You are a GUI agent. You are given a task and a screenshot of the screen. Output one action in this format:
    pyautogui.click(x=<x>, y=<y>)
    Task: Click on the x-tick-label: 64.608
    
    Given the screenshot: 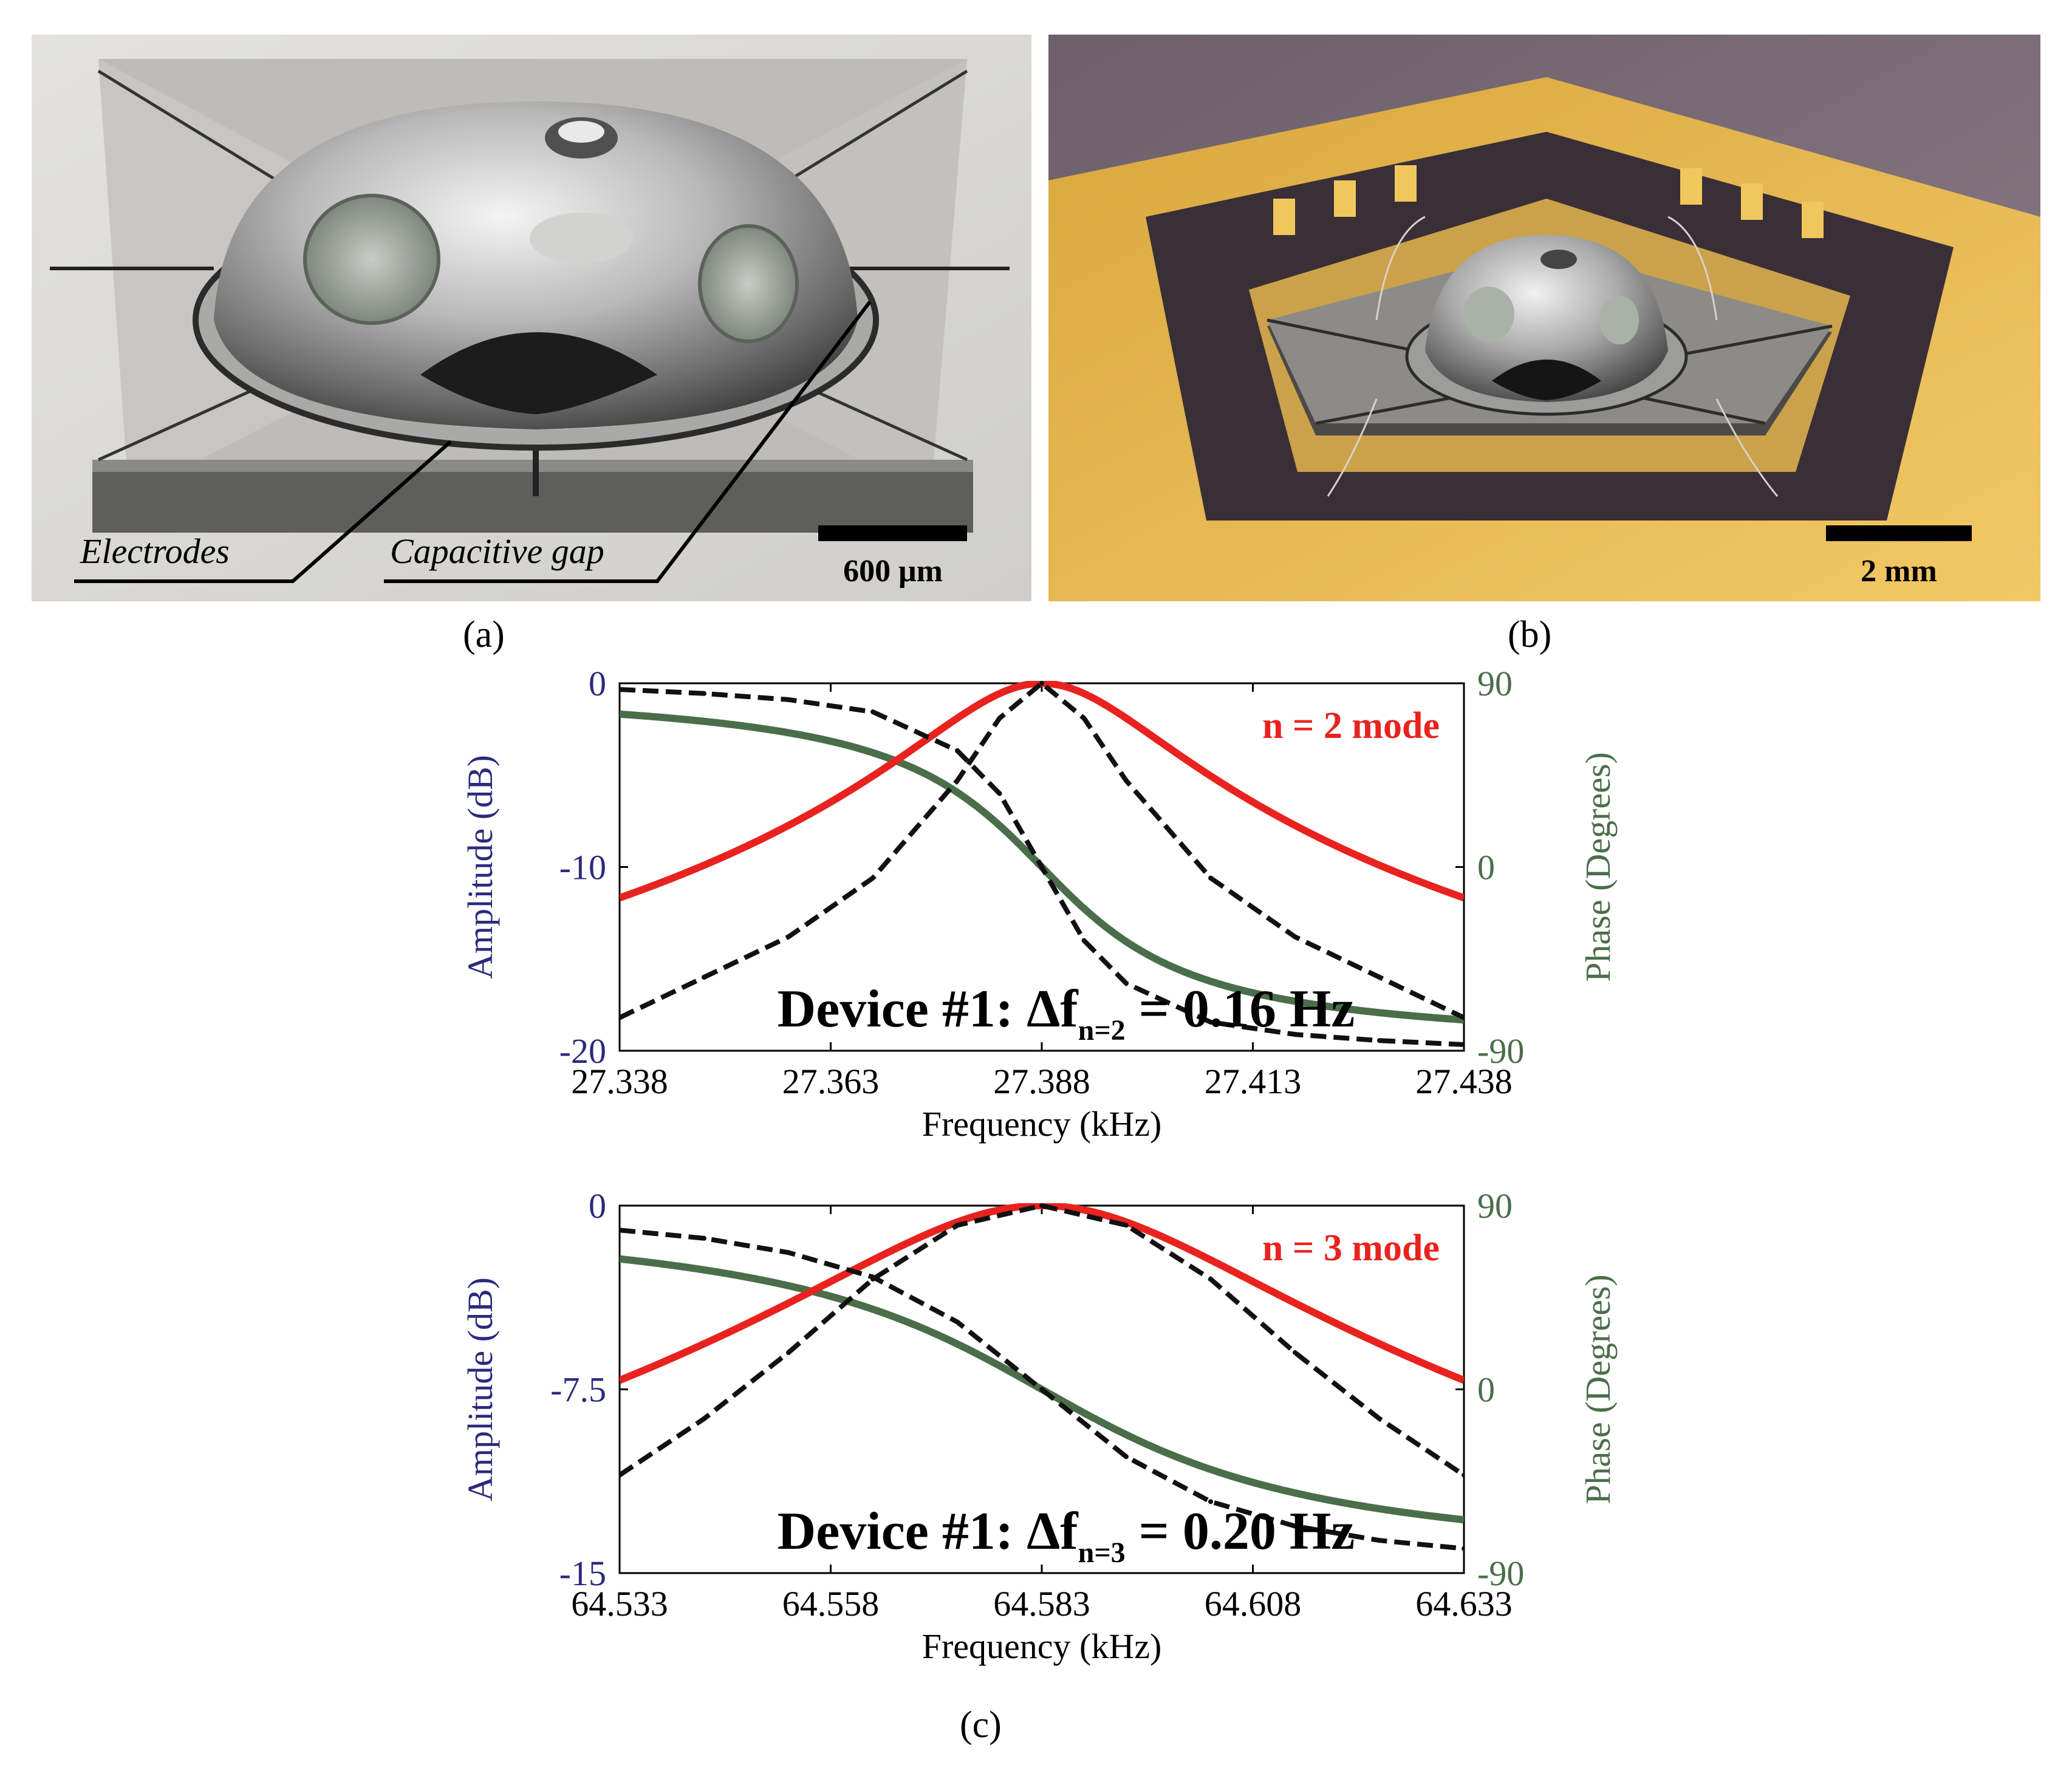 What is the action you would take?
    pyautogui.click(x=1253, y=1603)
    